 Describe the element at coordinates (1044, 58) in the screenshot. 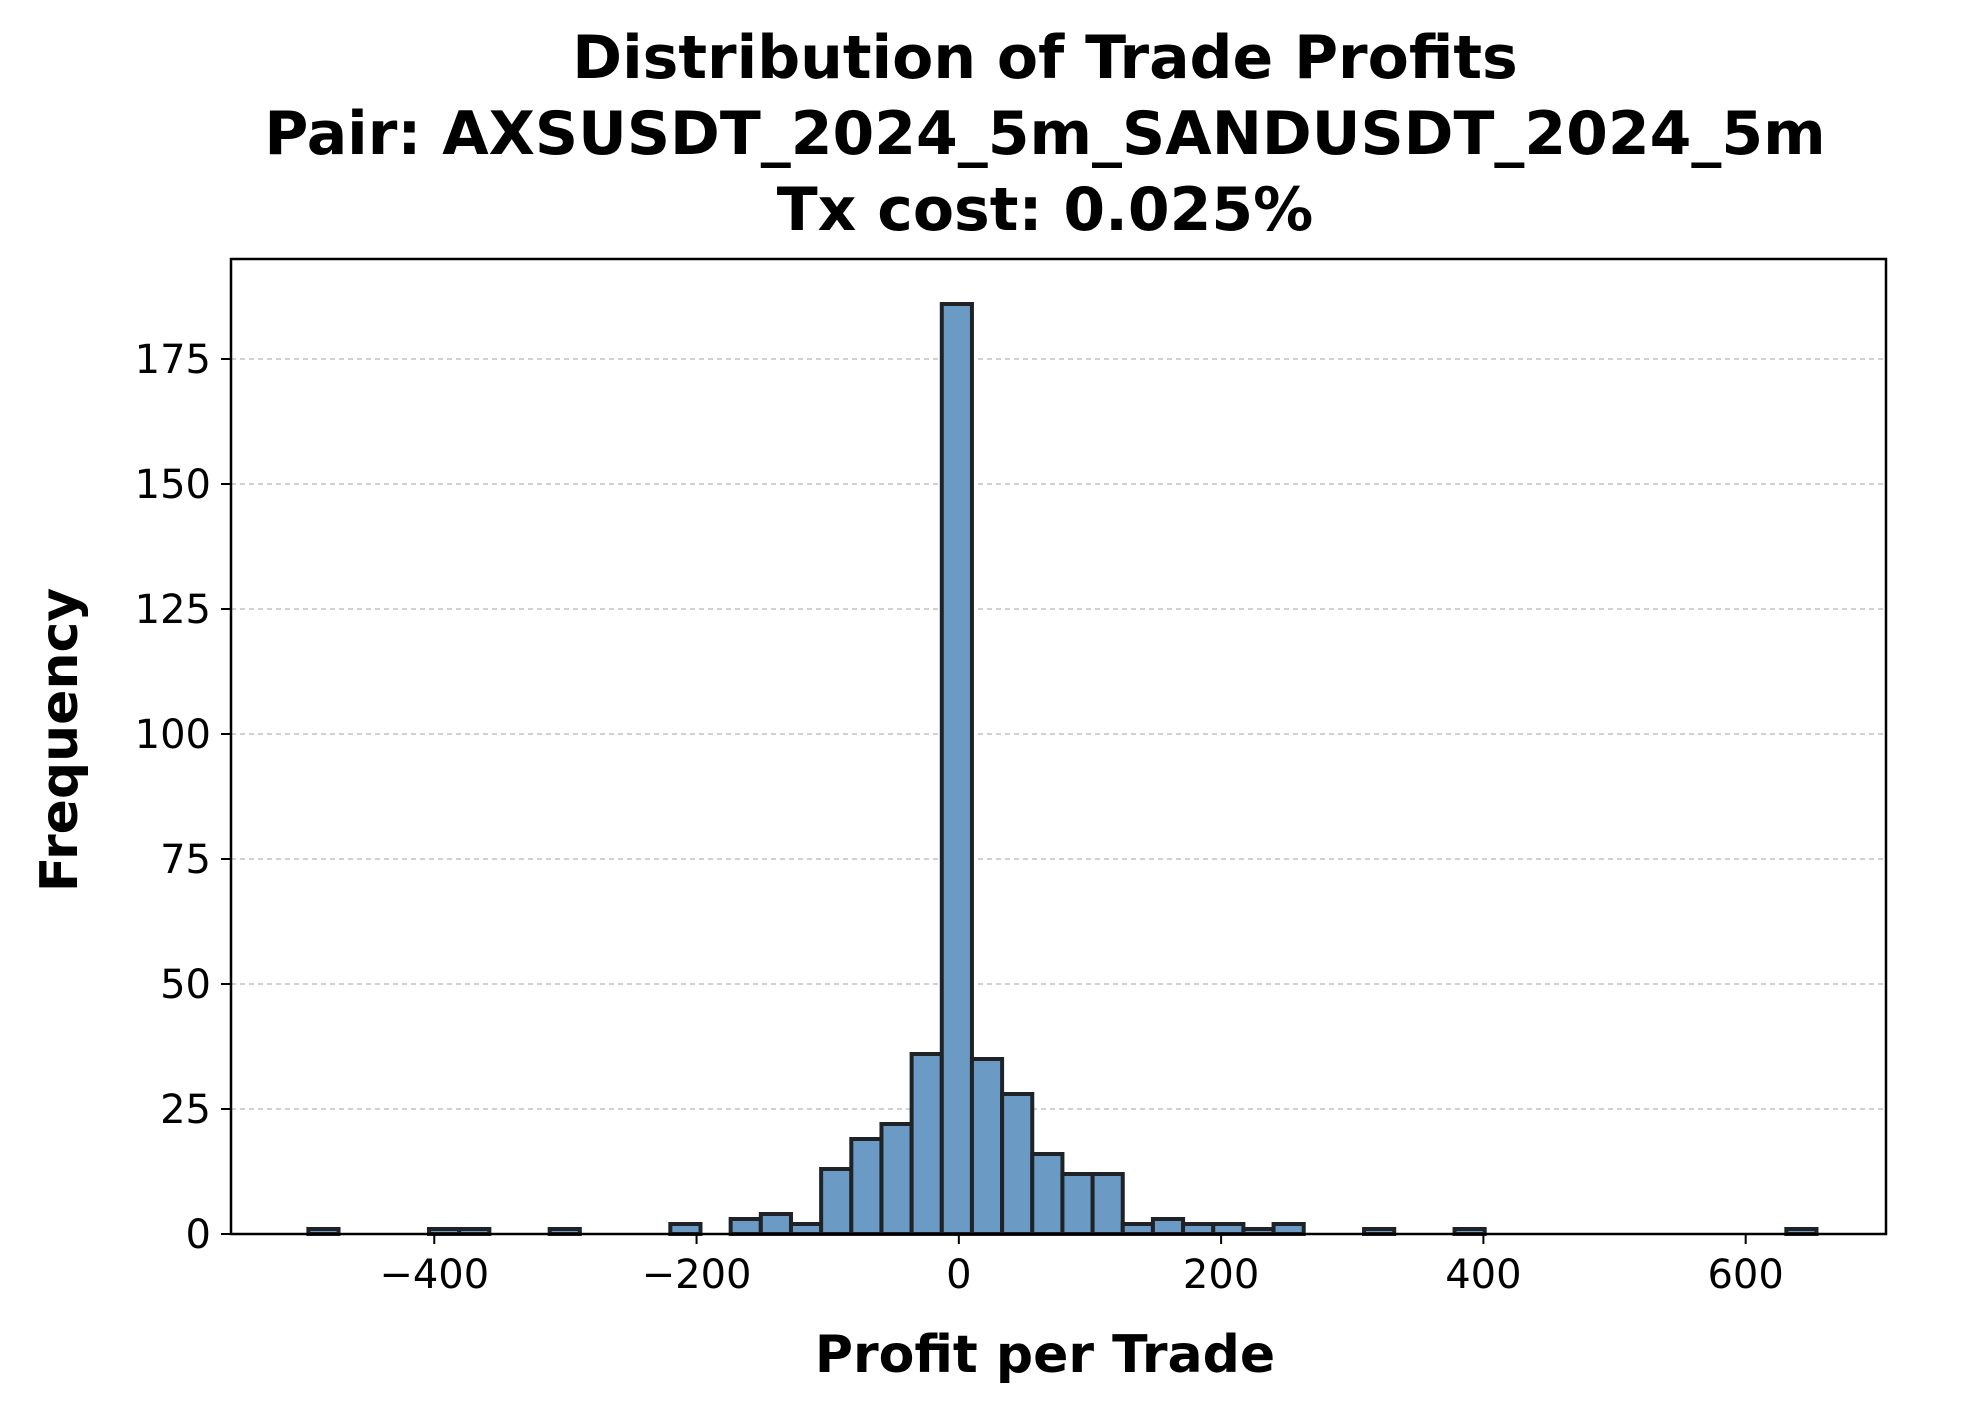

I see `chart-title-line-1: Distribution of Trade Profits` at that location.